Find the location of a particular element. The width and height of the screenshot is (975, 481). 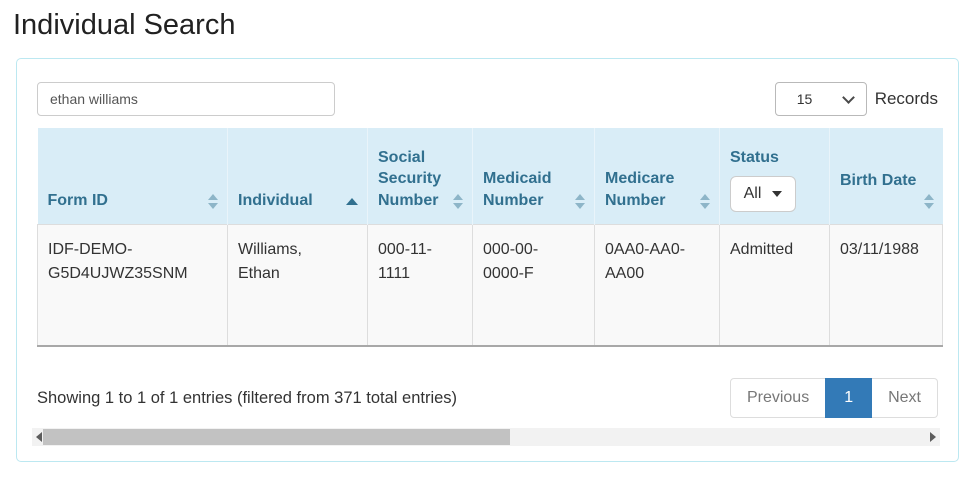

cell-individual: Williams, Ethan is located at coordinates (297, 284).